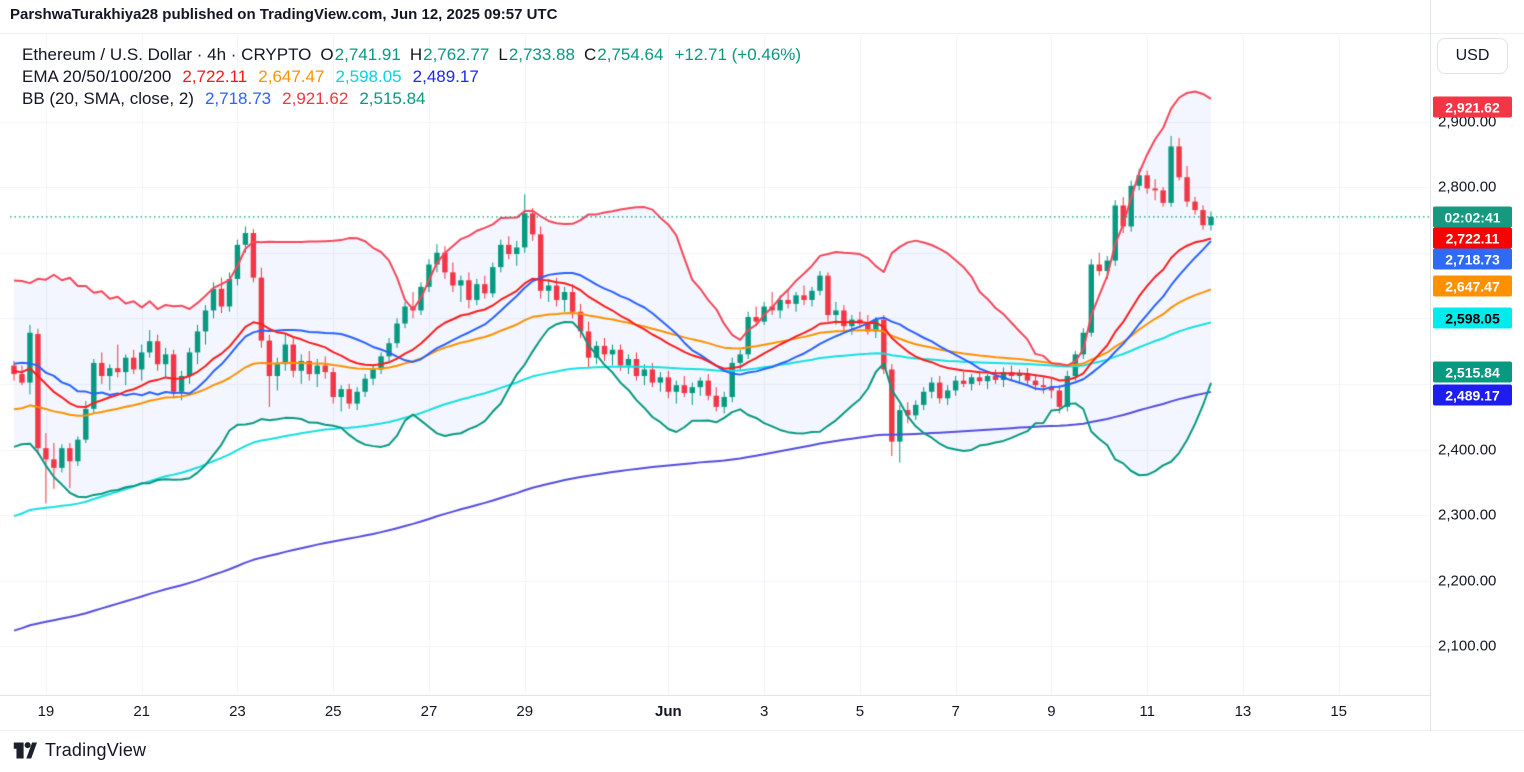 Image resolution: width=1524 pixels, height=772 pixels. I want to click on indicator-value: 2,647.47, so click(291, 76).